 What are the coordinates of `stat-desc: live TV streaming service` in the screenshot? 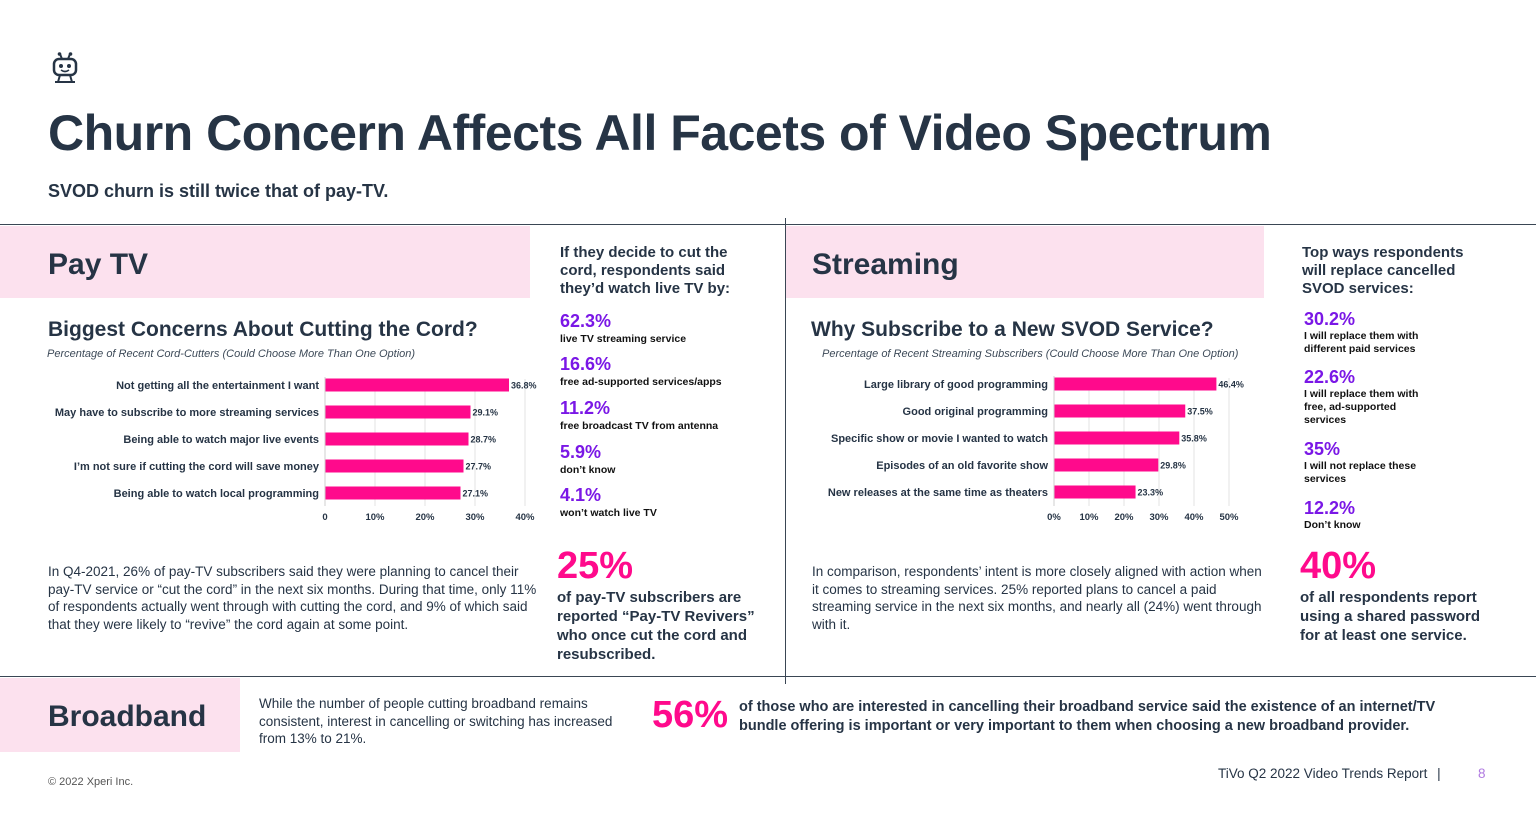 It's located at (623, 339).